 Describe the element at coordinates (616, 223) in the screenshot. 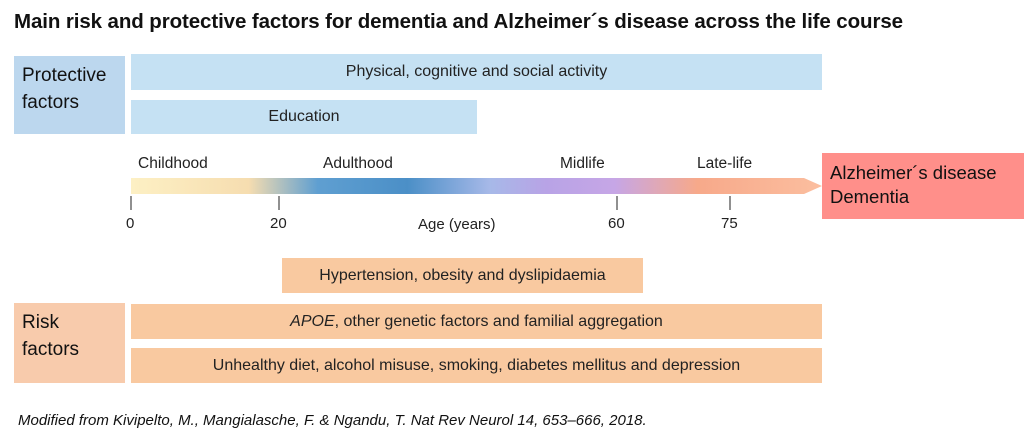

I see `tick-label-60: 60` at that location.